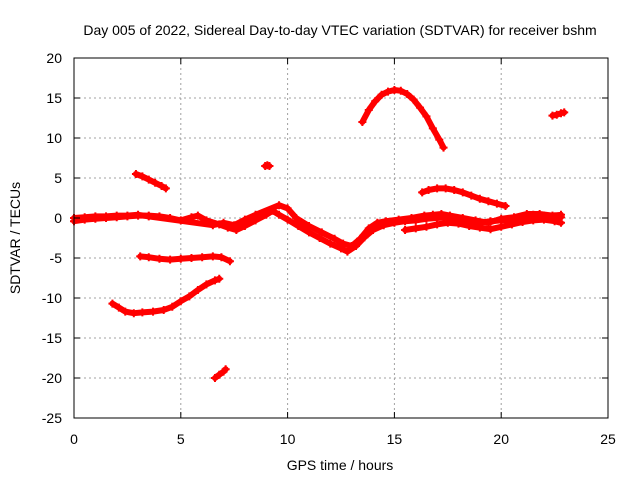 This screenshot has width=640, height=480. I want to click on y-tick-label: -25, so click(52, 418).